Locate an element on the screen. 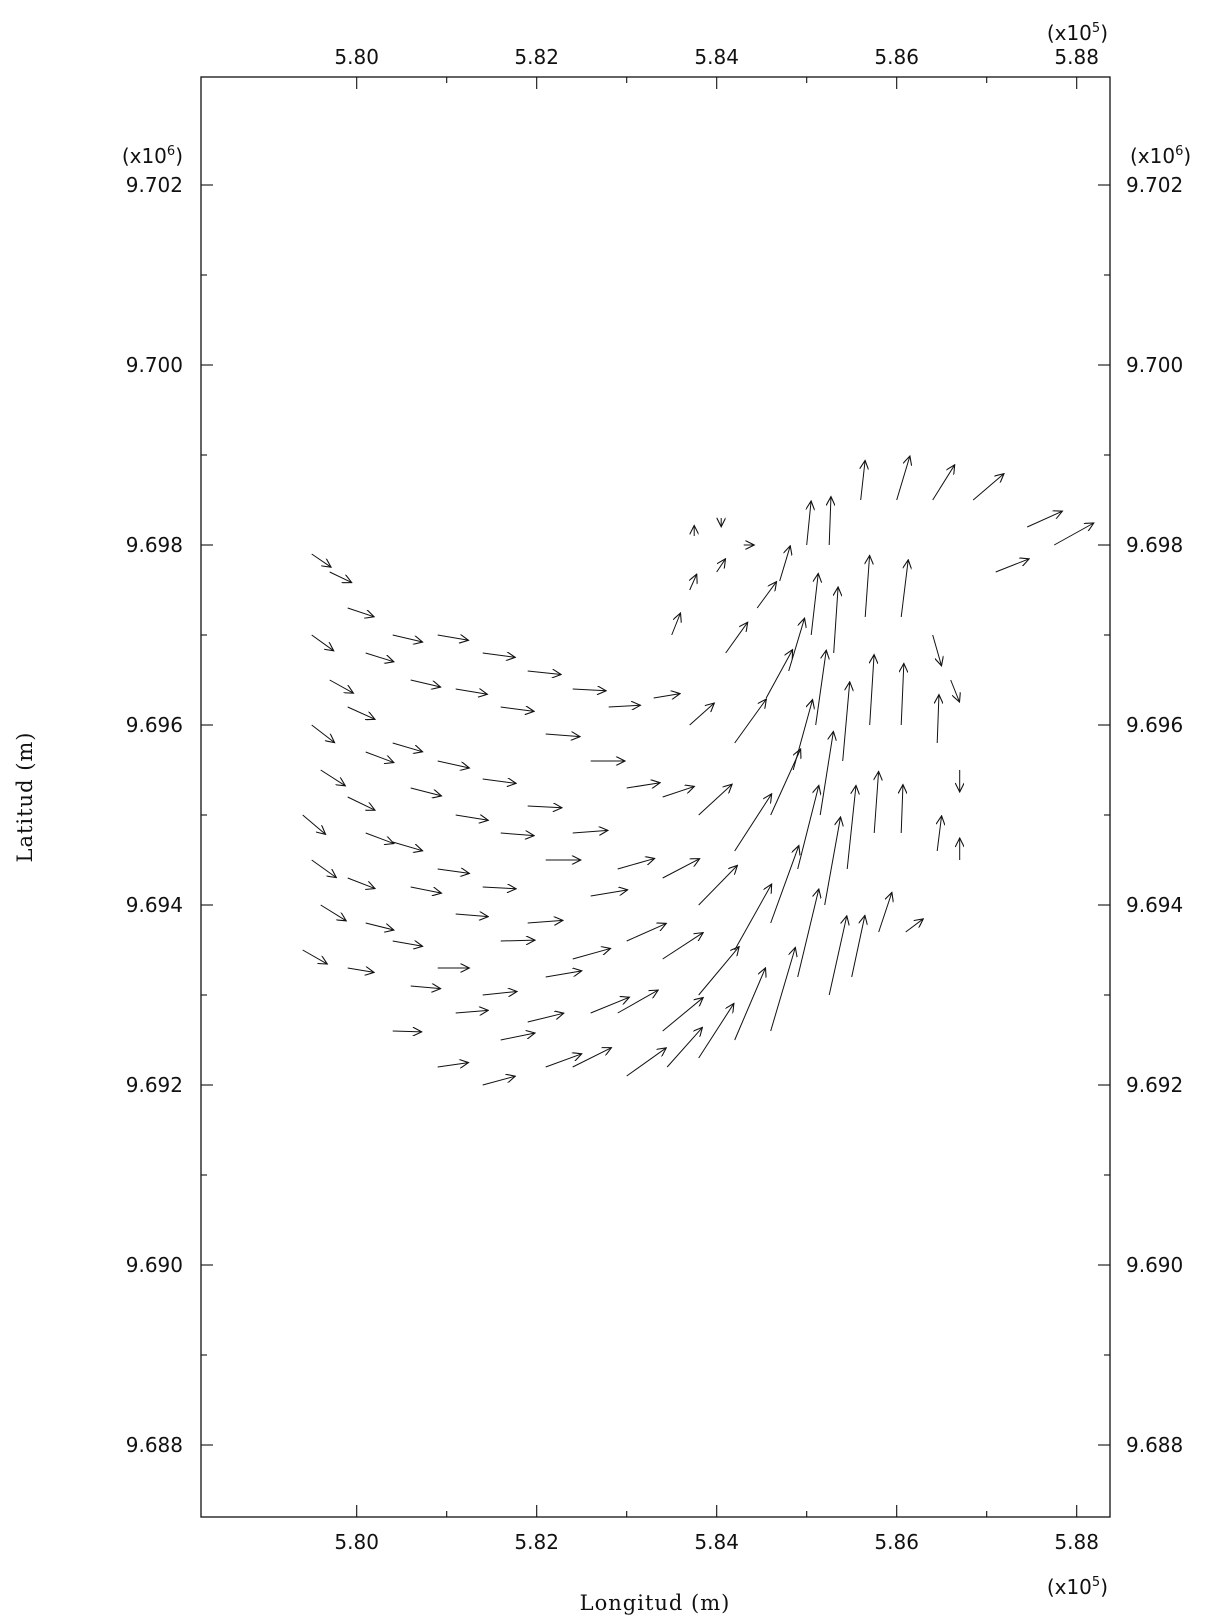 The width and height of the screenshot is (1223, 1623). y-tick-label-left: 9.688 is located at coordinates (154, 1445).